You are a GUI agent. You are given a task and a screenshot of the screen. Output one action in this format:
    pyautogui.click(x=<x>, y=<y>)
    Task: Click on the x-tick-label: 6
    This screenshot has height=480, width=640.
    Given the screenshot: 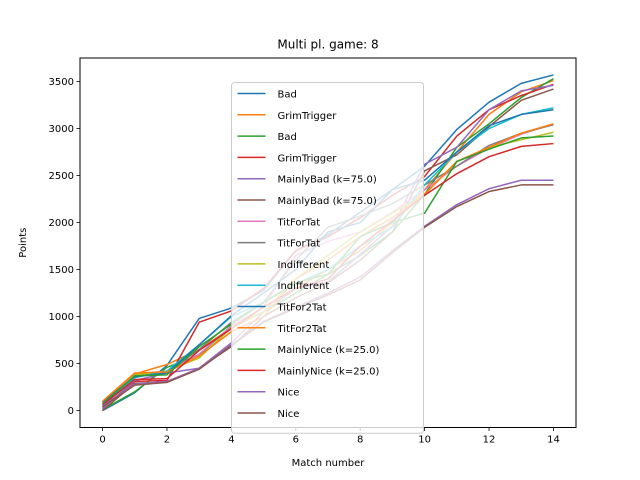 What is the action you would take?
    pyautogui.click(x=296, y=440)
    